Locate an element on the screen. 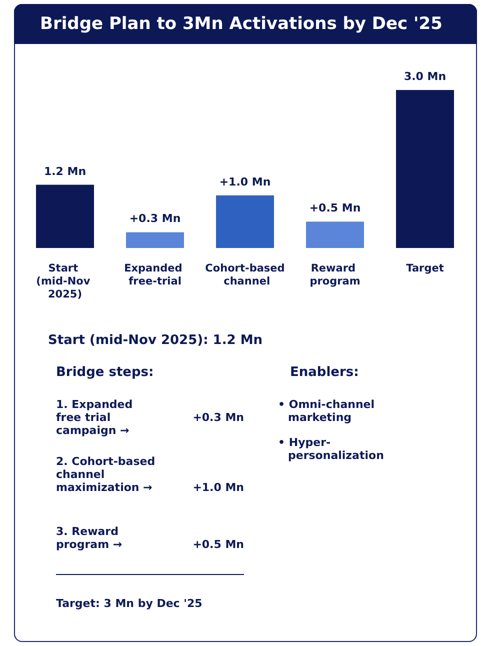 The height and width of the screenshot is (646, 481). x-tick-label: Start (mid-Nov 2025) is located at coordinates (65, 281).